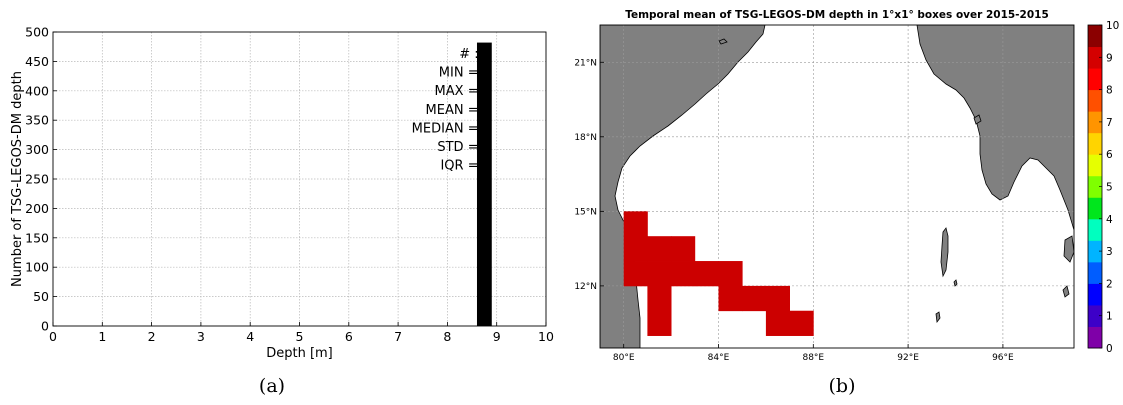  I want to click on x-axis-label: Depth [m], so click(299, 353).